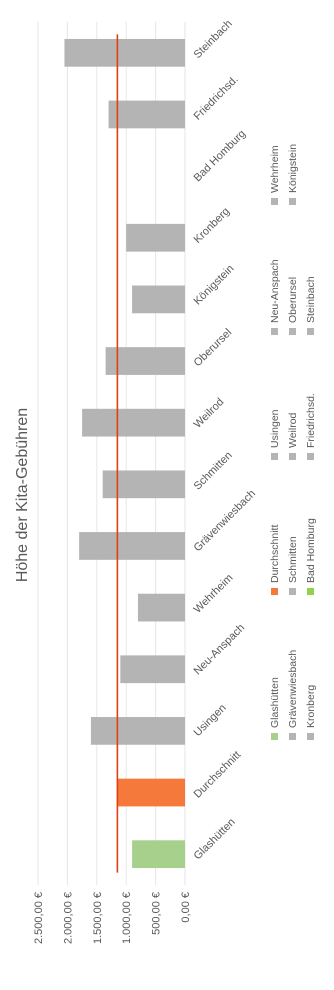  Describe the element at coordinates (275, 169) in the screenshot. I see `legend-label: Wehrheim` at that location.